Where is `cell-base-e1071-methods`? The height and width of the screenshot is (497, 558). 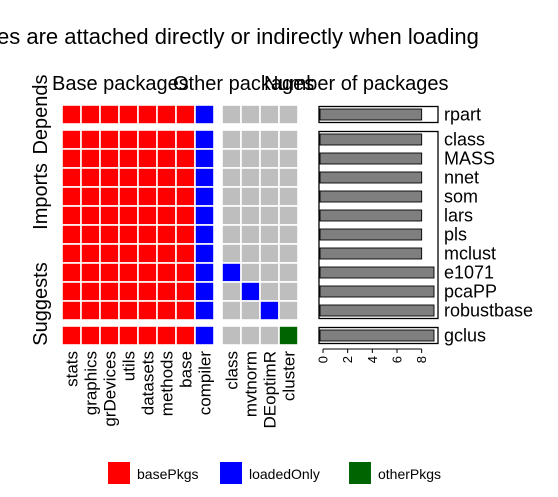 cell-base-e1071-methods is located at coordinates (166, 272).